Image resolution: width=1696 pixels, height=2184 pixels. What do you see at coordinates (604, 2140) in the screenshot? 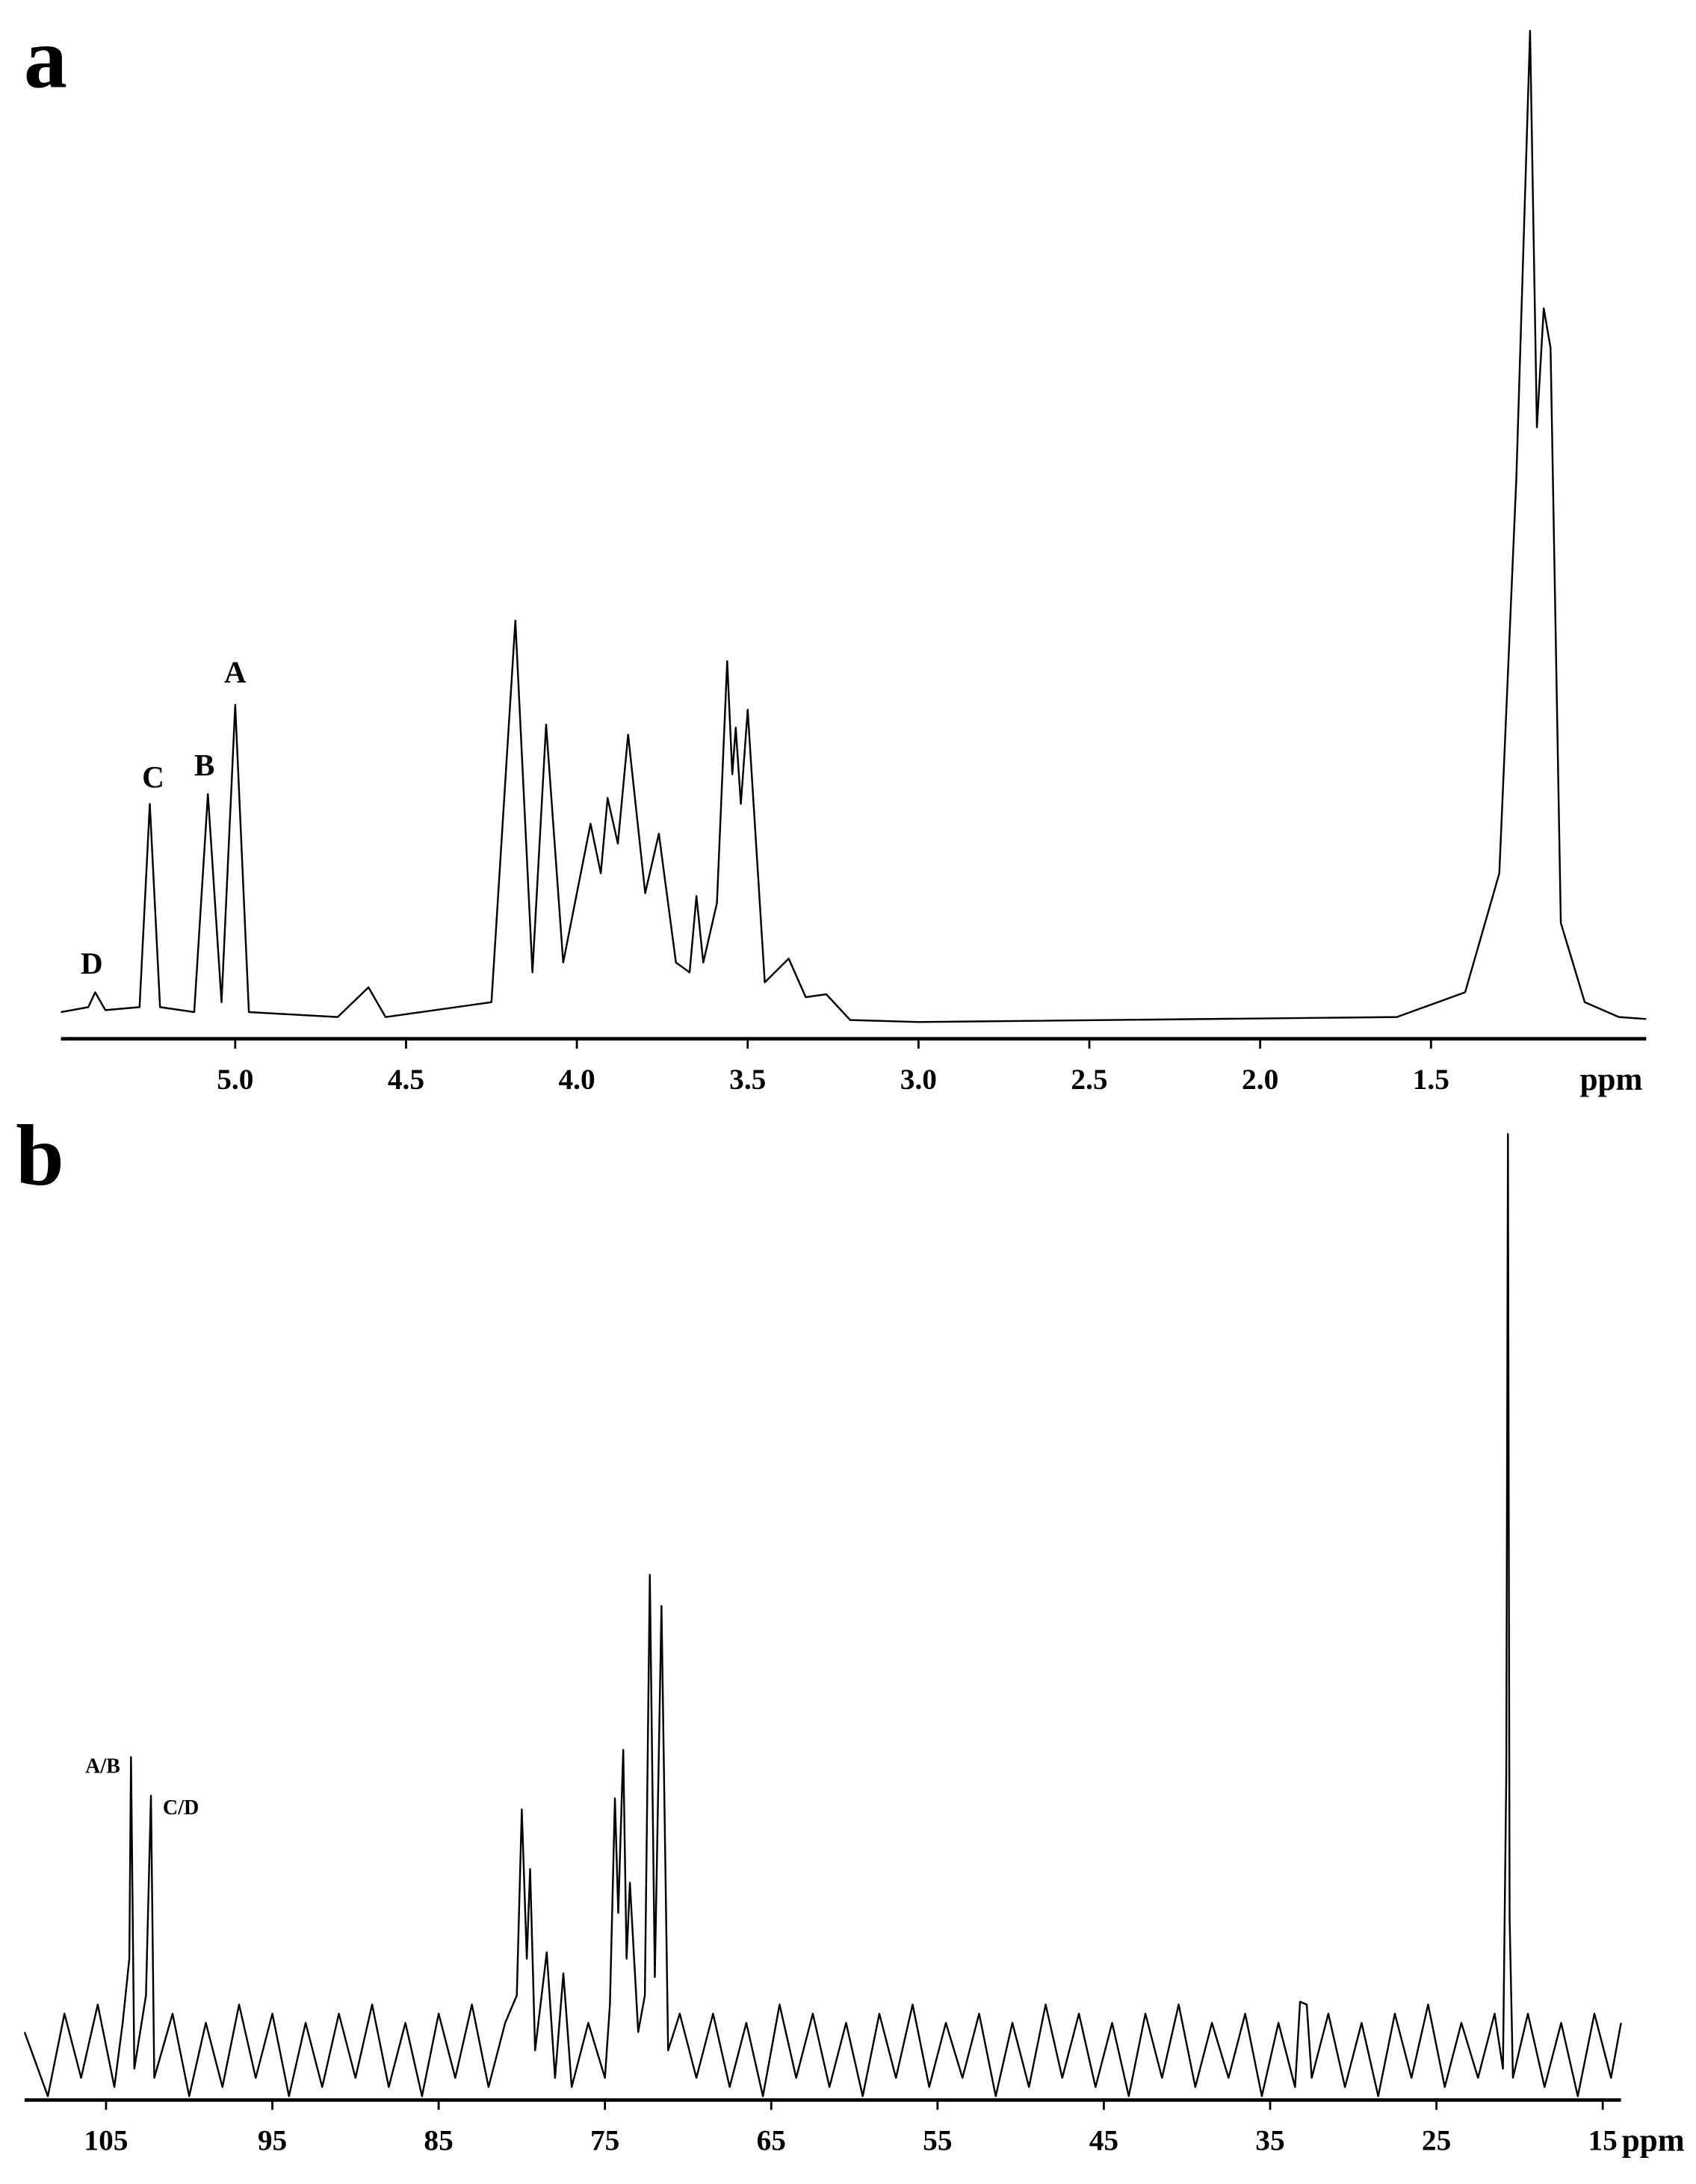
I see `x-tick-label: 75` at bounding box center [604, 2140].